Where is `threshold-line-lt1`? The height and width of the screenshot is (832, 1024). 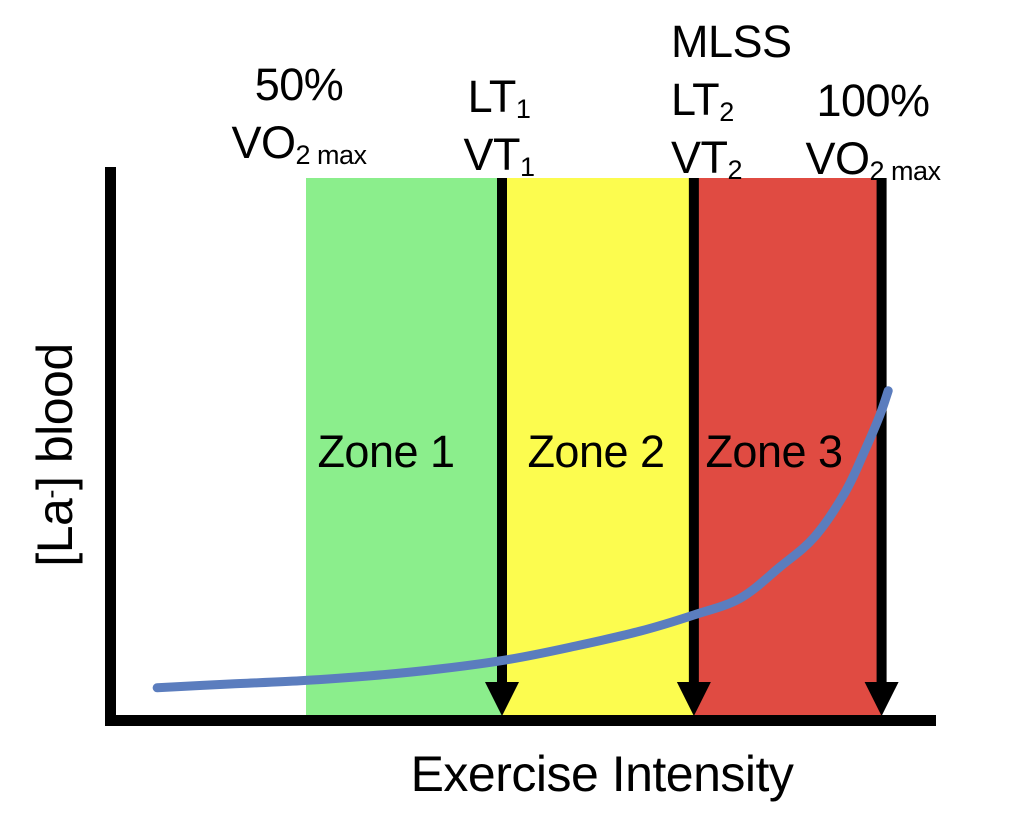
threshold-line-lt1 is located at coordinates (501, 447).